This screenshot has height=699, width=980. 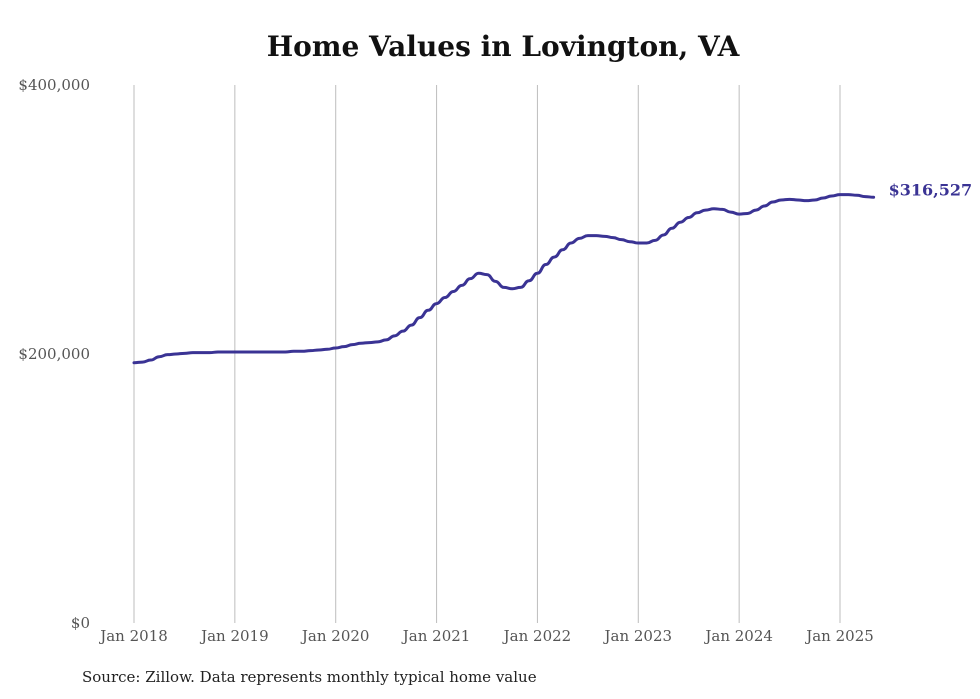 What do you see at coordinates (133, 636) in the screenshot?
I see `x-tick-label: Jan 2018` at bounding box center [133, 636].